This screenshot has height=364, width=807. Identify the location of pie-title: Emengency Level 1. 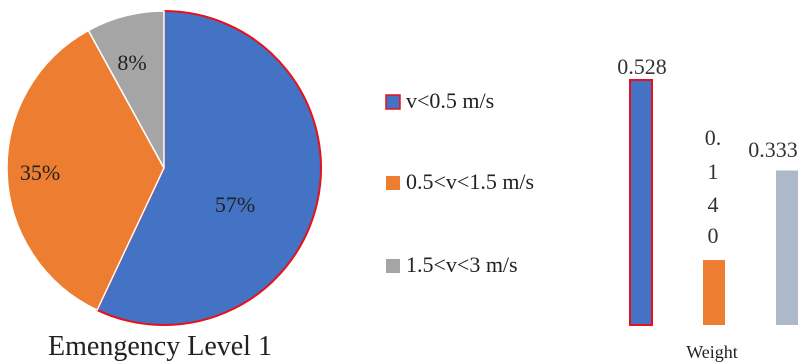
(160, 346).